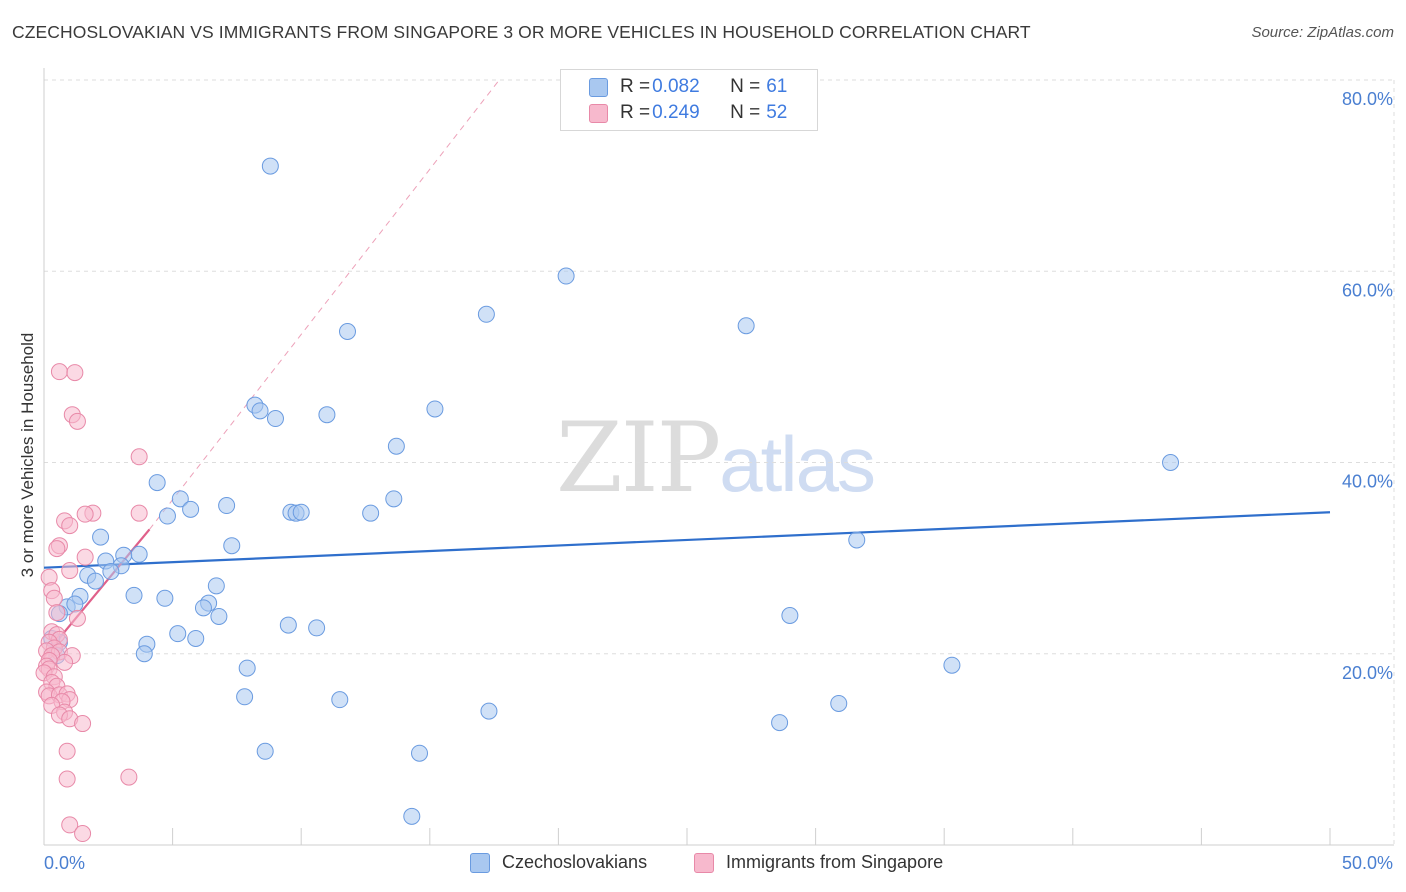 This screenshot has height=892, width=1406. Describe the element at coordinates (1322, 32) in the screenshot. I see `chart-source: Source: ZipAtlas.com` at that location.